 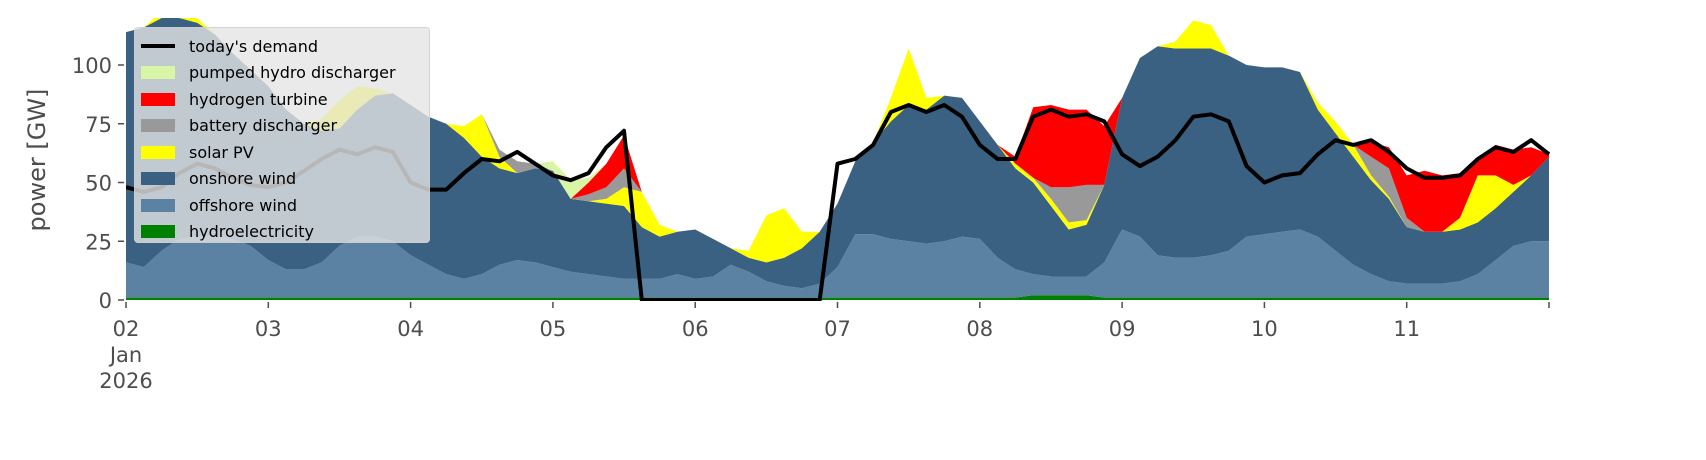 I want to click on y-tick-label: 50, so click(x=98, y=184).